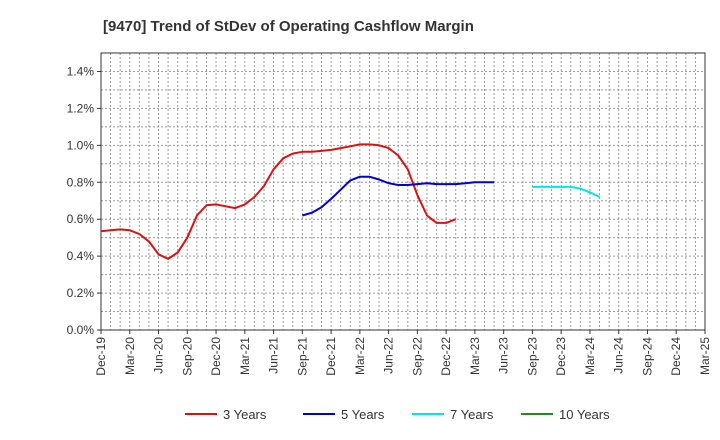 This screenshot has width=720, height=440. Describe the element at coordinates (397, 414) in the screenshot. I see `legend: 3 Years 5 Years 7 Years 10 Years` at that location.